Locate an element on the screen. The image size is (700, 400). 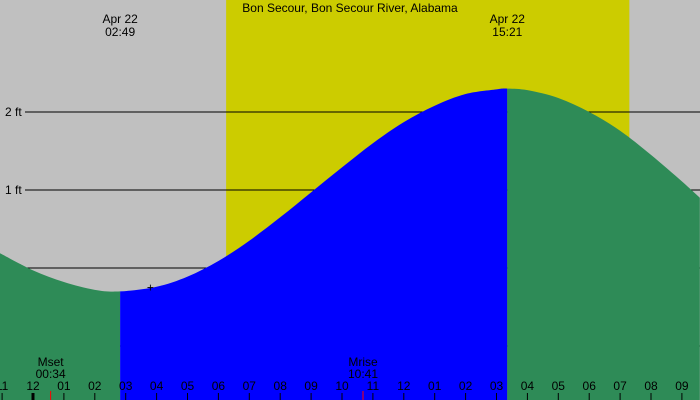
x-tick-label: 10 is located at coordinates (342, 386).